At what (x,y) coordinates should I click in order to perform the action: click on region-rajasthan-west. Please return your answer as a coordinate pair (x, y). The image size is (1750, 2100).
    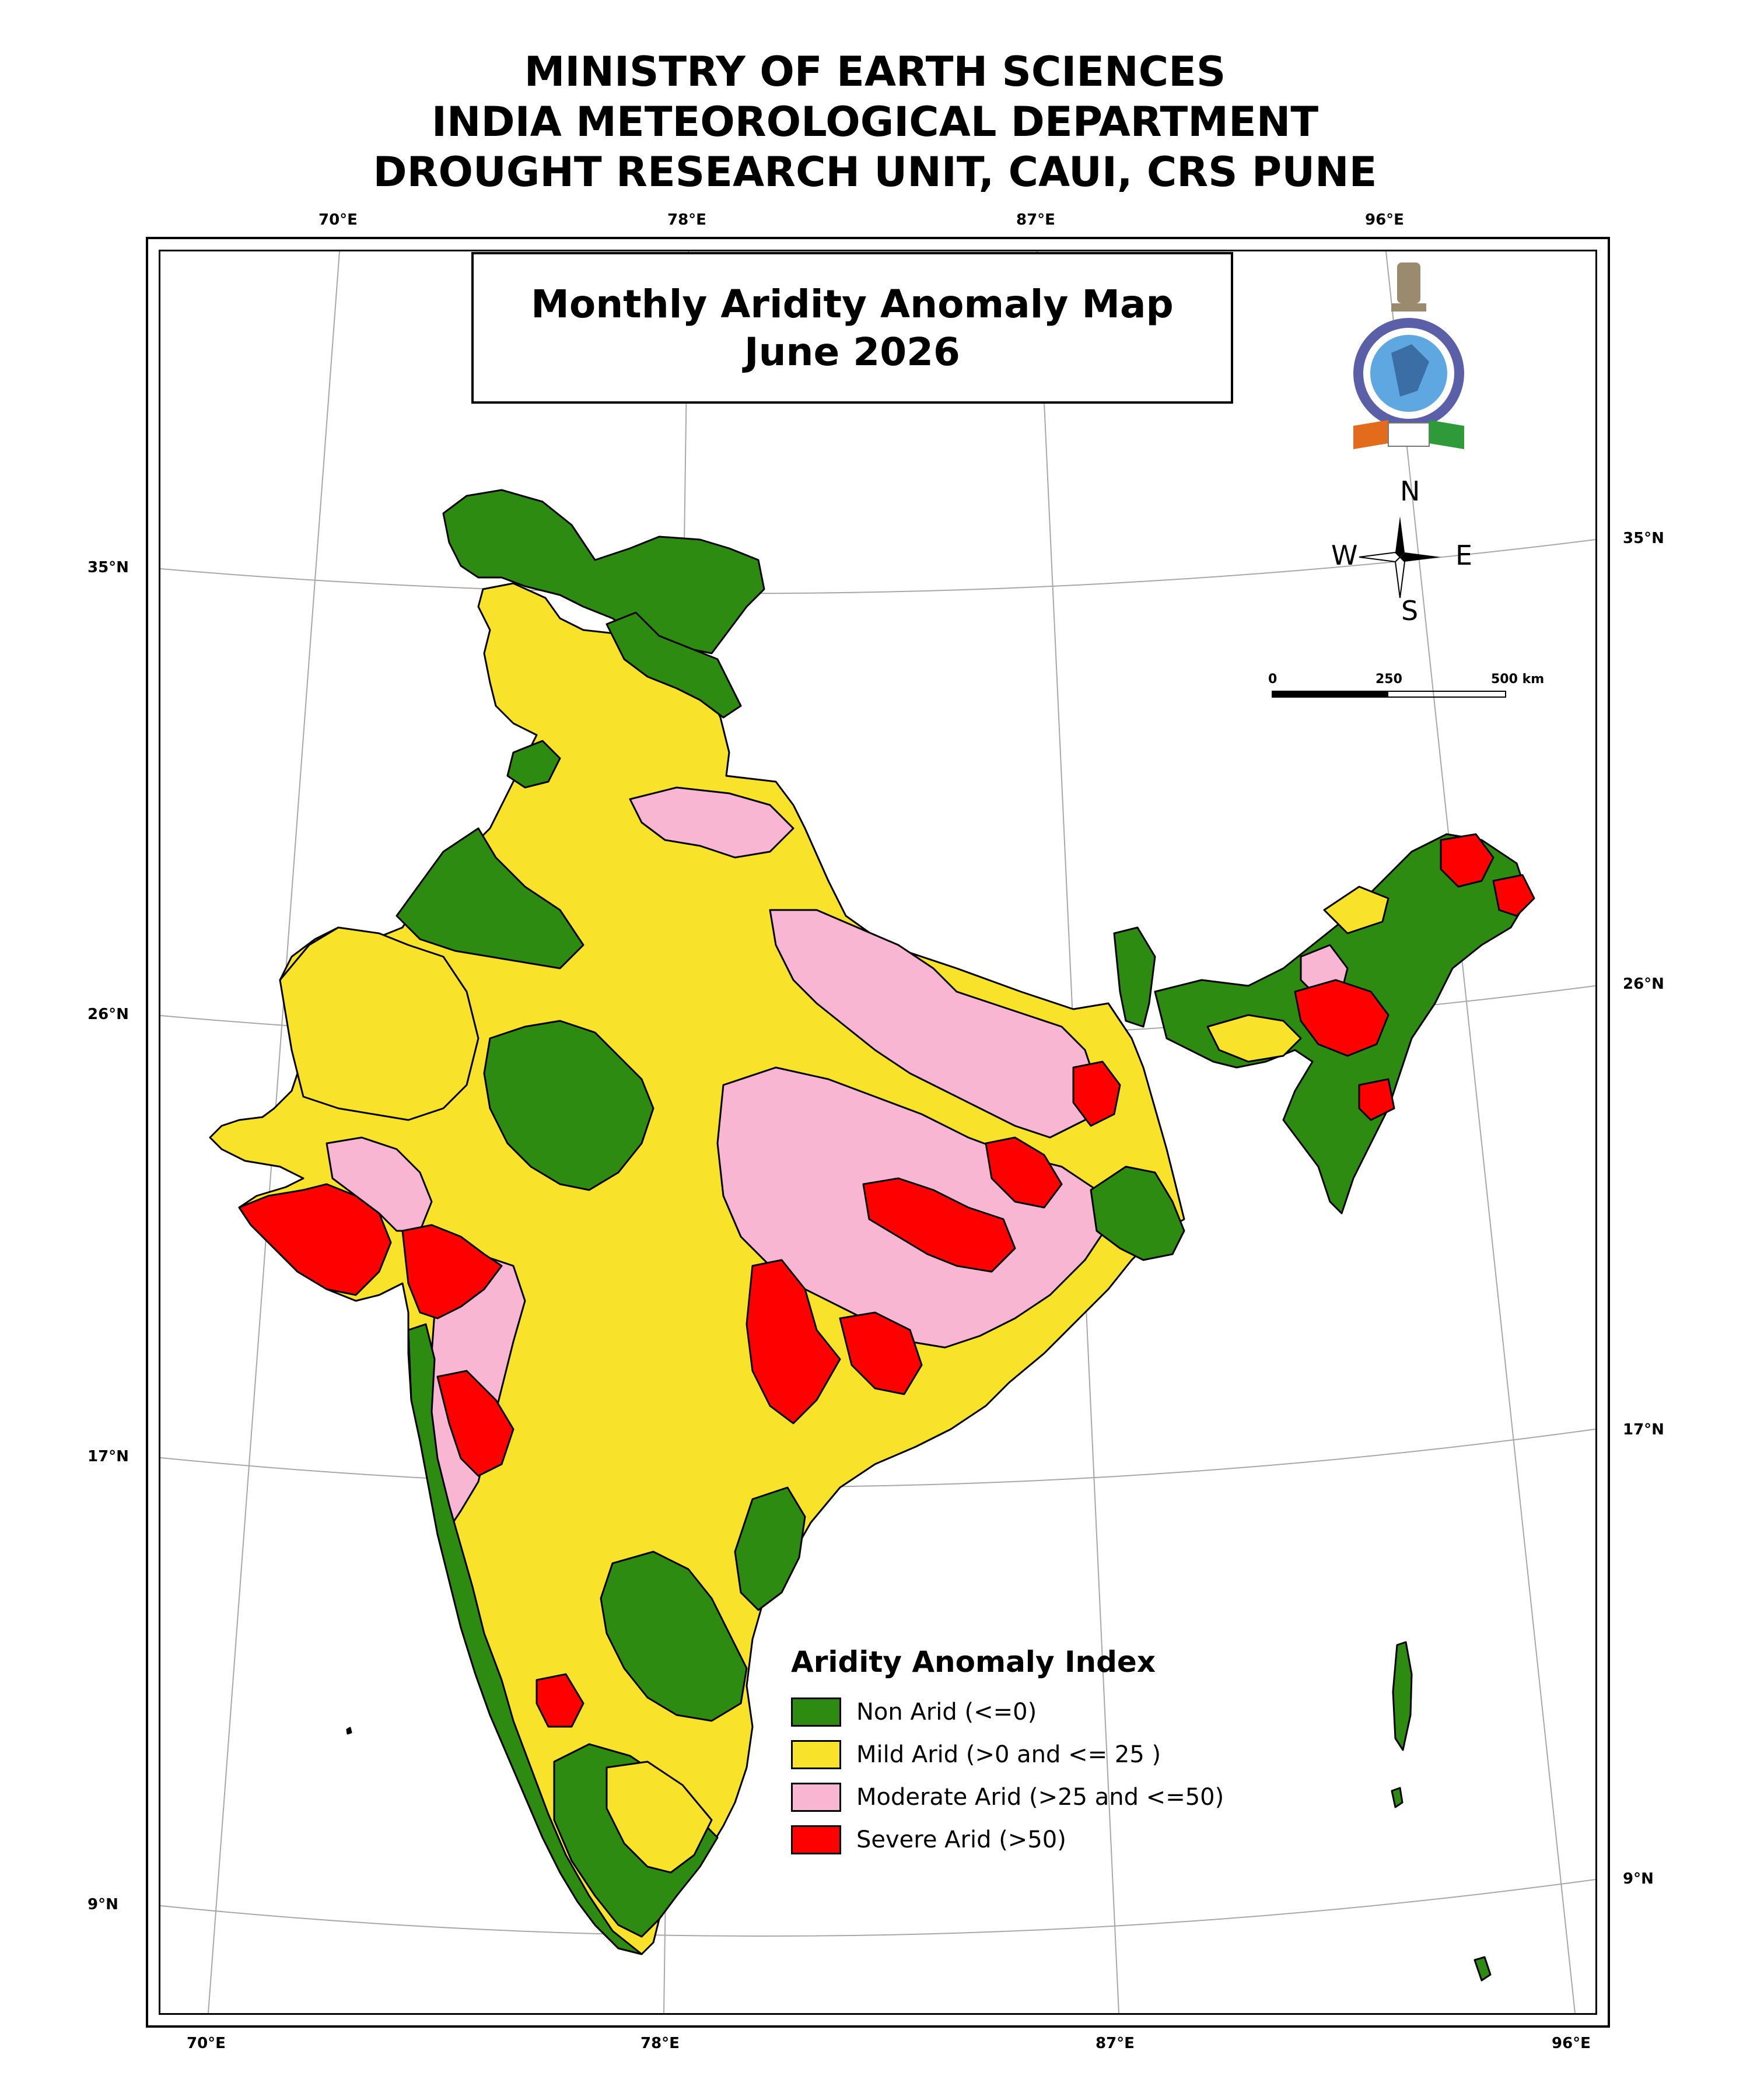
    Looking at the image, I should click on (379, 1023).